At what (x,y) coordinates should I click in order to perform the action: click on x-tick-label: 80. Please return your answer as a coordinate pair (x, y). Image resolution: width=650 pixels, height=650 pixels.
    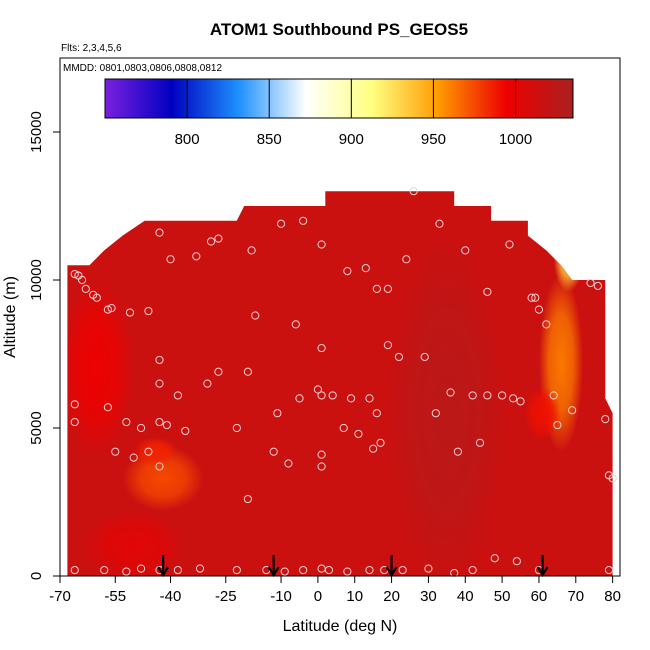
    Looking at the image, I should click on (612, 596).